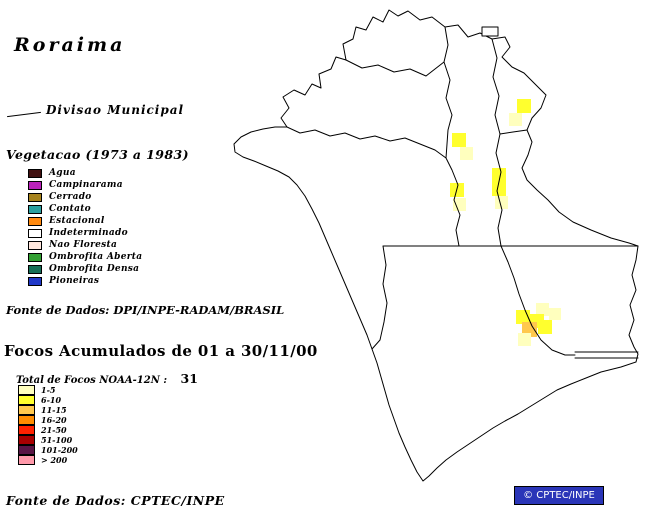  Describe the element at coordinates (94, 269) in the screenshot. I see `vegetation-label: Ombrofita Densa` at that location.